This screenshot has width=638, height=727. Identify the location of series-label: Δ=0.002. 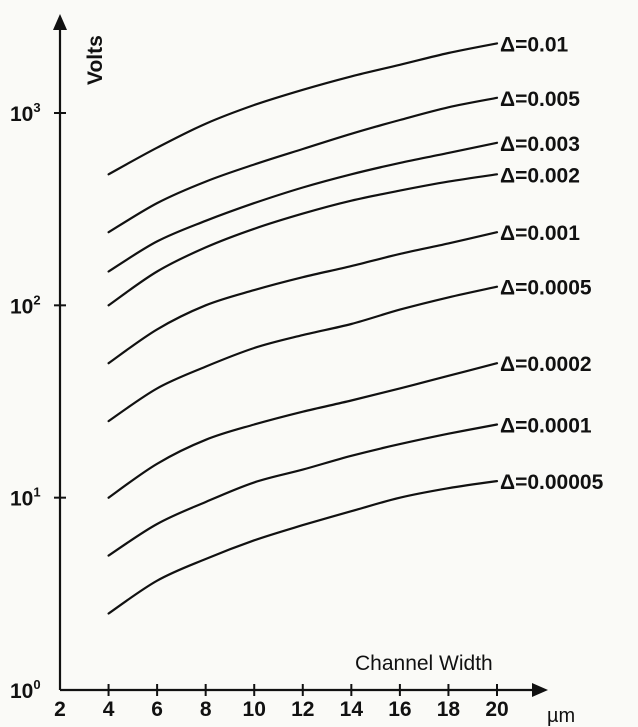
(540, 175).